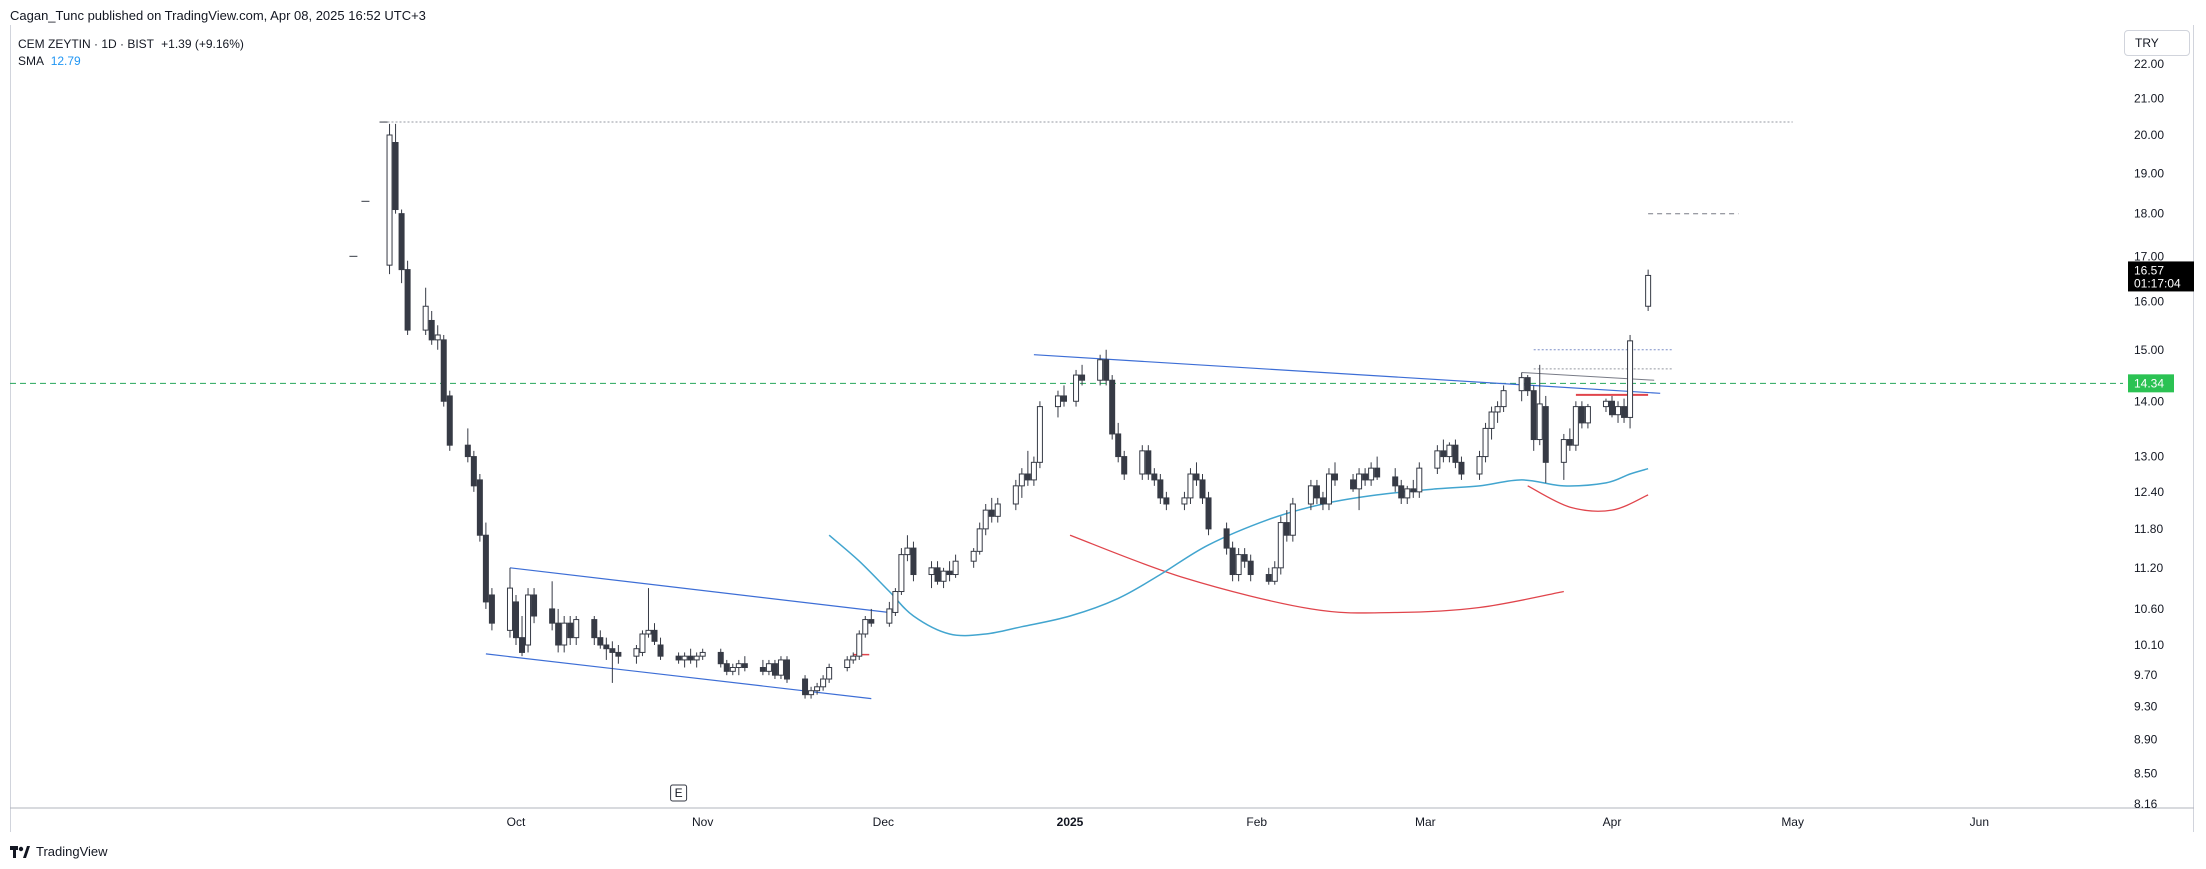 The image size is (2206, 869). Describe the element at coordinates (1612, 822) in the screenshot. I see `x-tick-label: Apr` at that location.